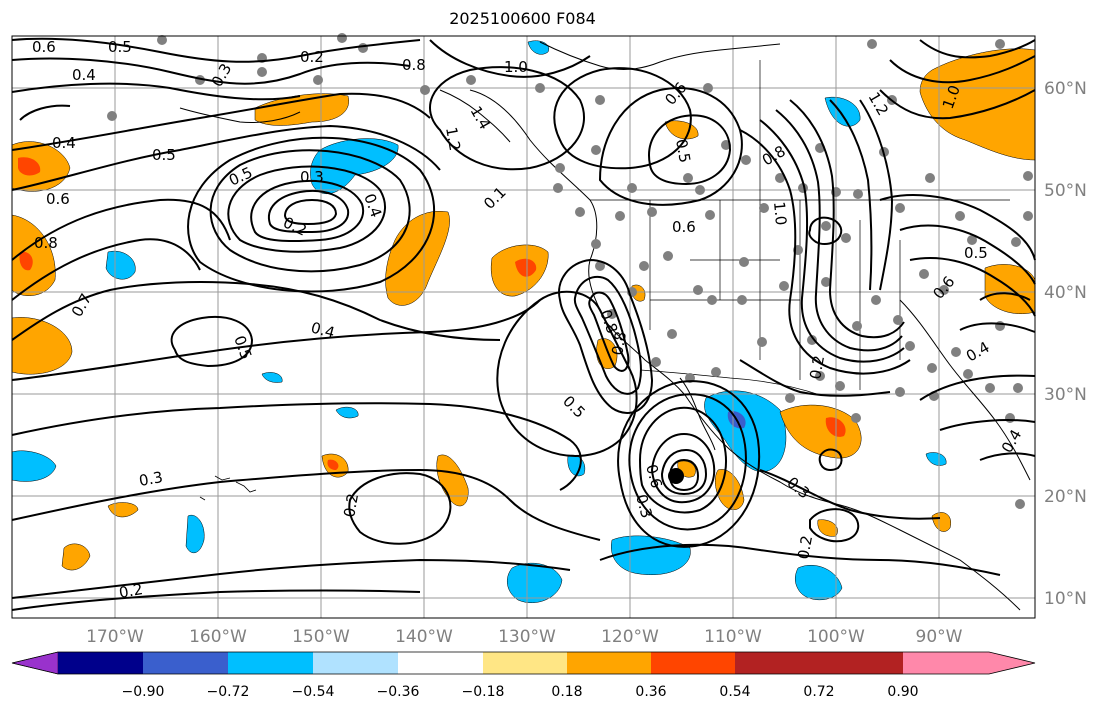  I want to click on colorbar-tick-label: −0.54, so click(313, 692).